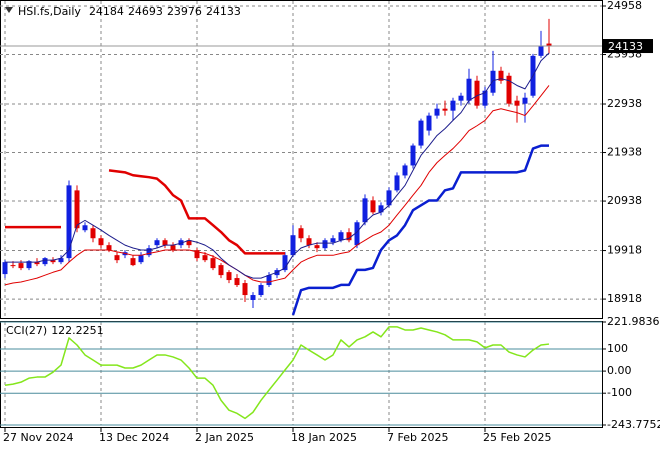  What do you see at coordinates (38, 437) in the screenshot?
I see `x-tick-label: 27 Nov 2024` at bounding box center [38, 437].